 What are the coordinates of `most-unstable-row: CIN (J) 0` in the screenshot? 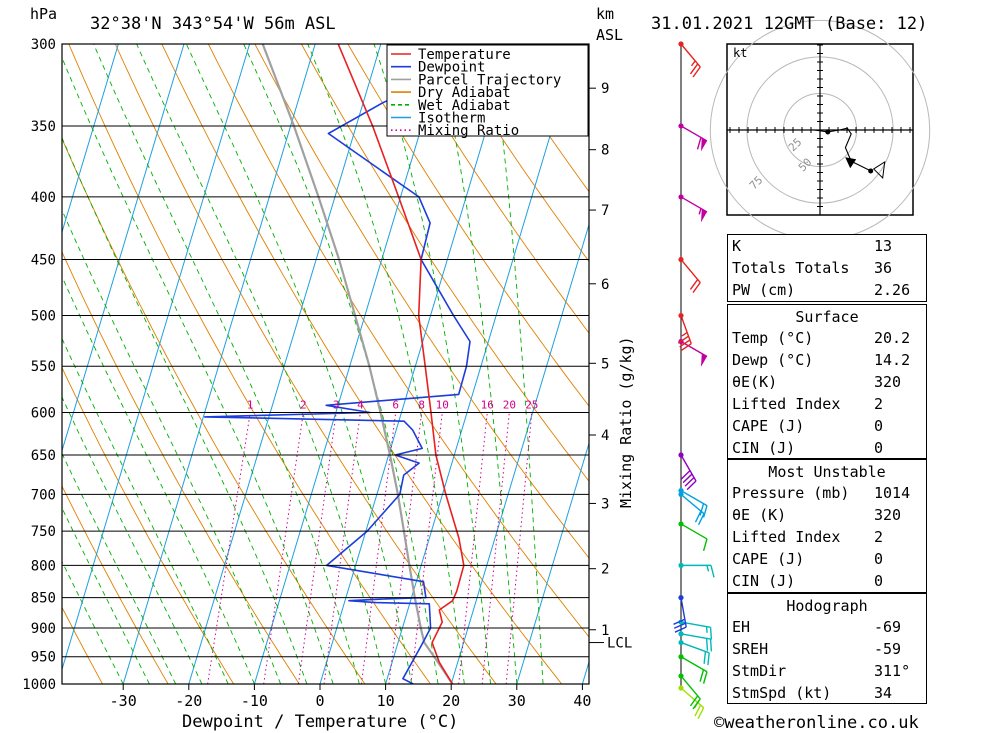 It's located at (808, 581).